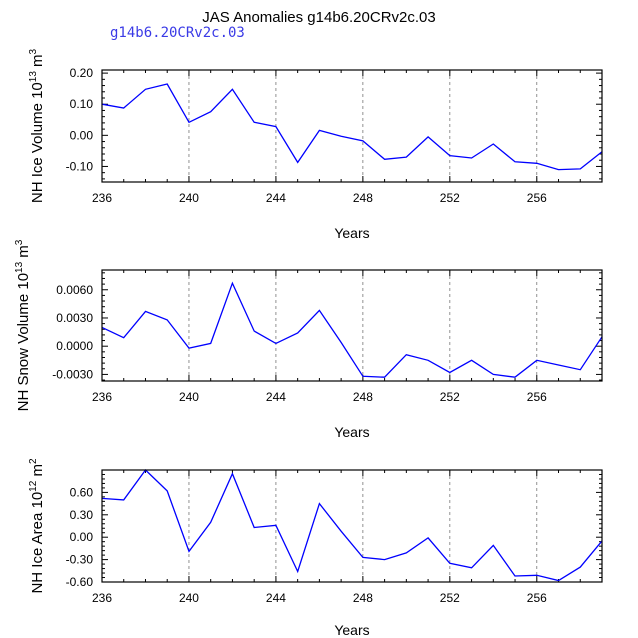 The width and height of the screenshot is (638, 638). Describe the element at coordinates (177, 33) in the screenshot. I see `figure-subtitle: g14b6.20CRv2c.03` at that location.